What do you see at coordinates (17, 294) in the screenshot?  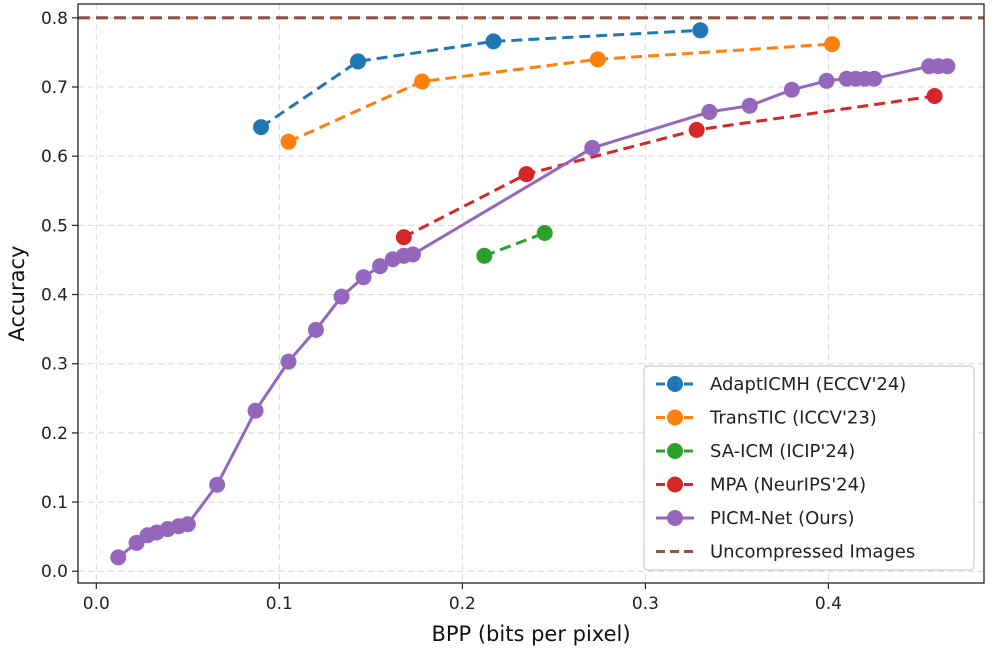 I see `y-axis-label: Accuracy` at bounding box center [17, 294].